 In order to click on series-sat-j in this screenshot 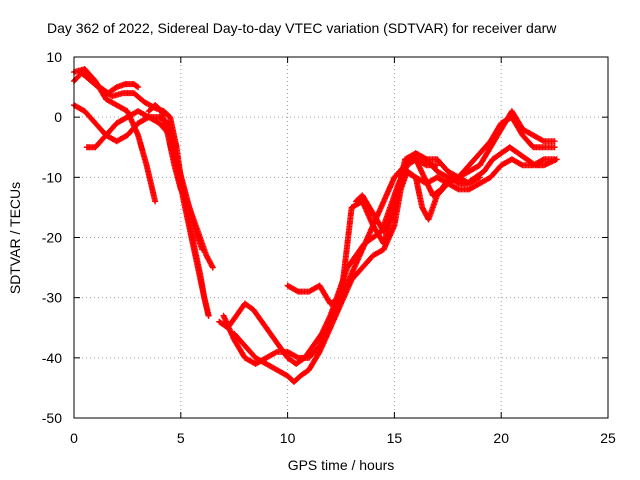, I will do `click(455, 174)`.